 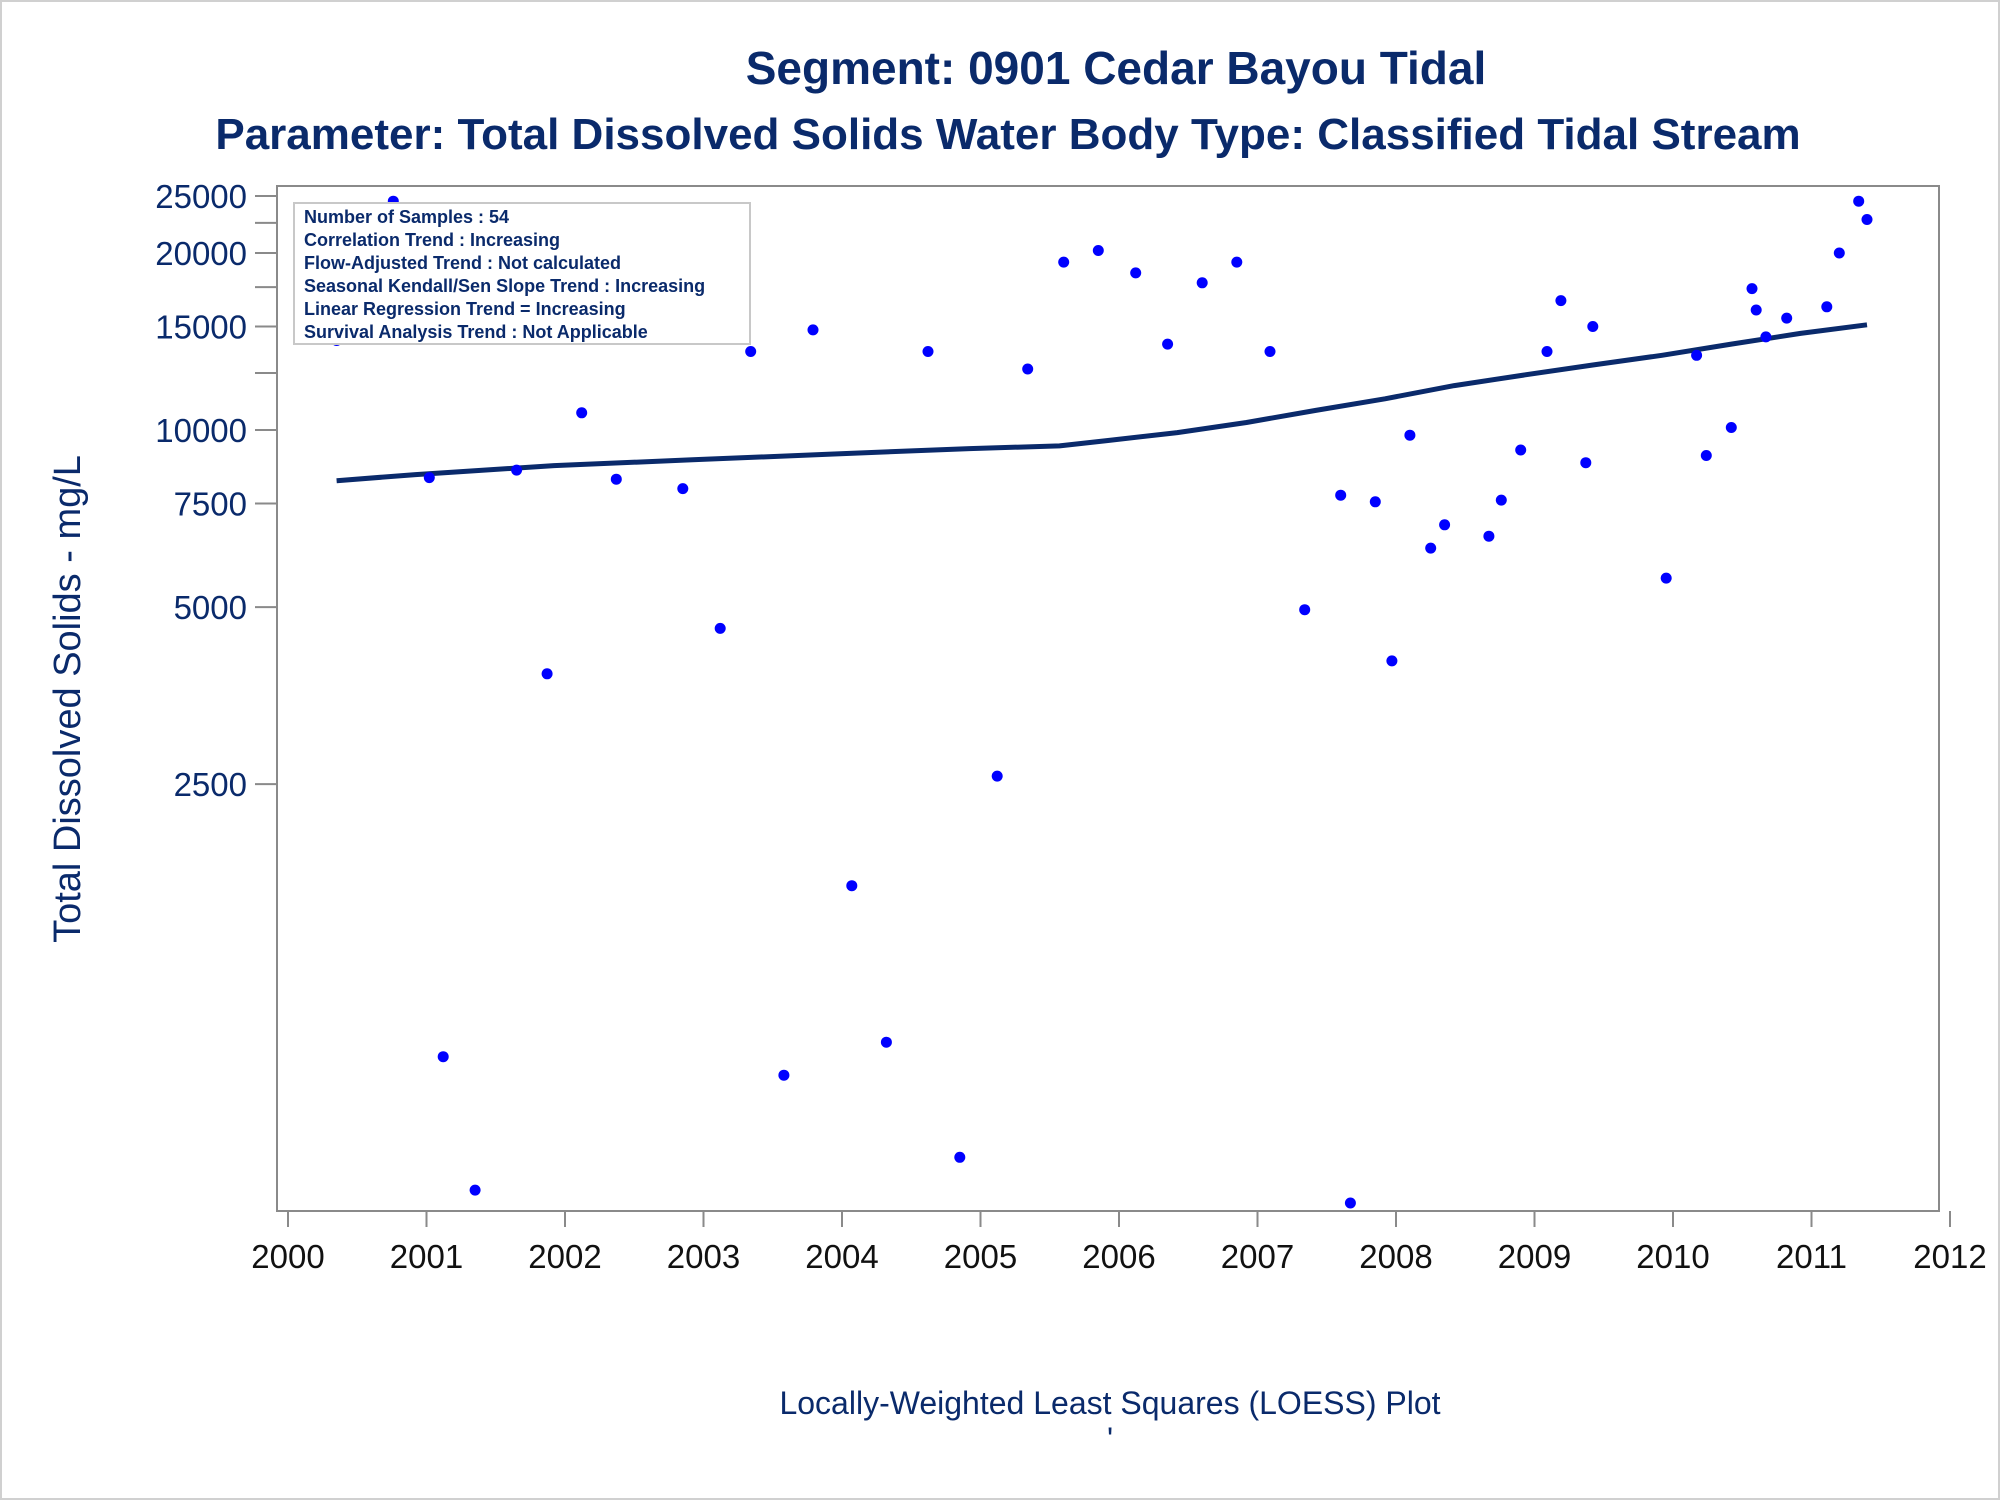 What do you see at coordinates (406, 217) in the screenshot?
I see `legend-line-samples: Number of Samples : 54` at bounding box center [406, 217].